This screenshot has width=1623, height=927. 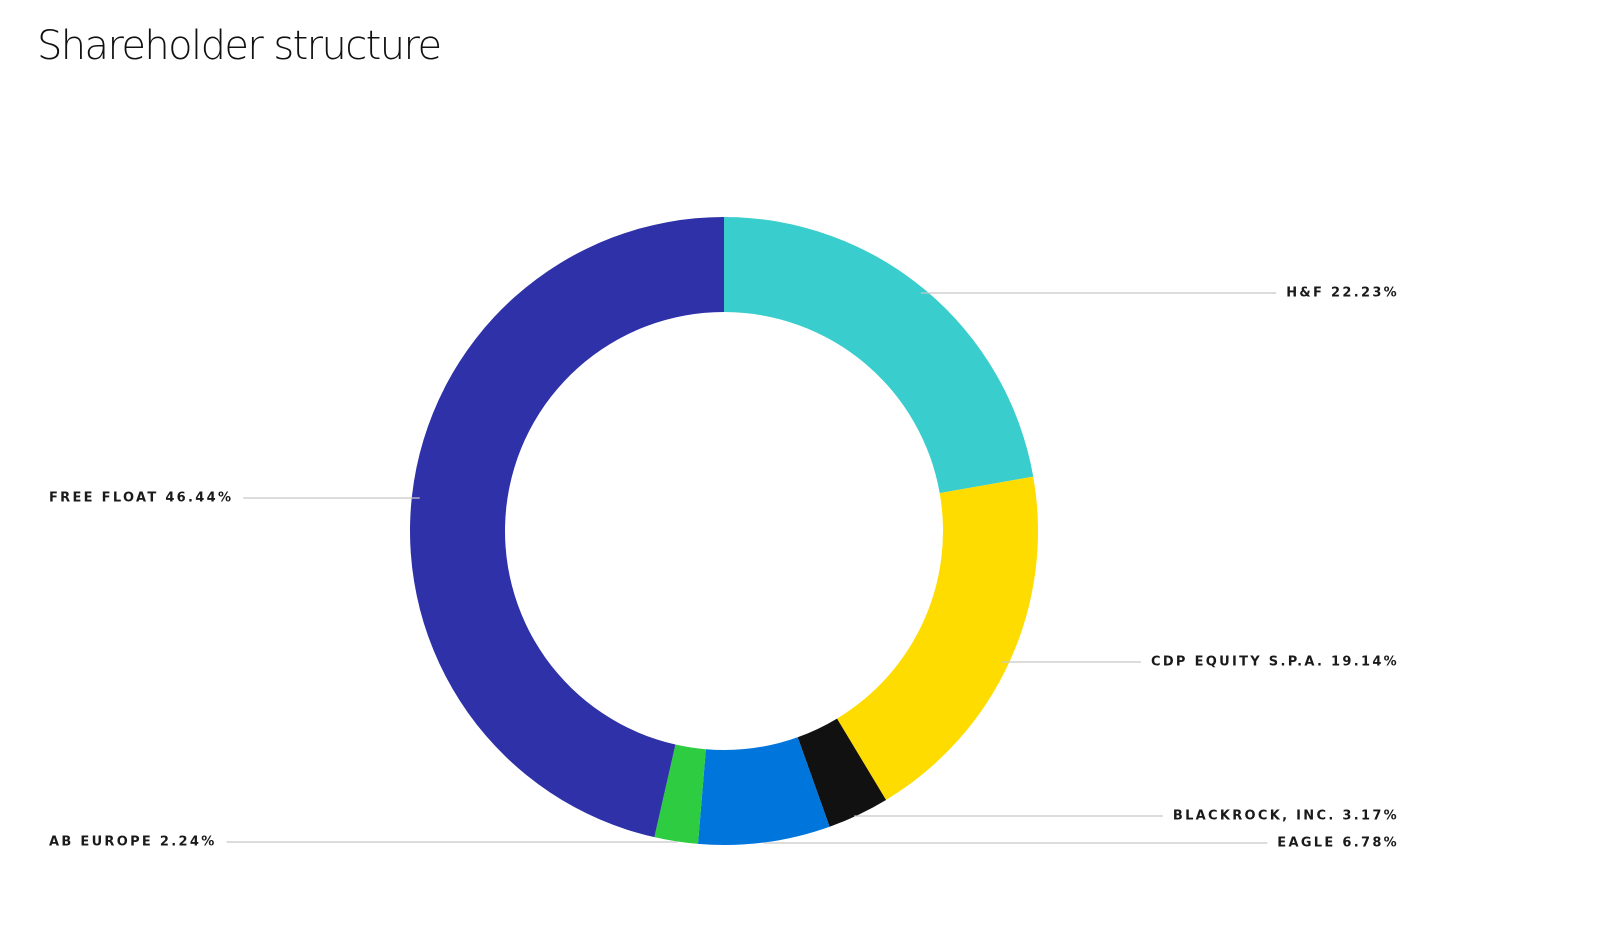 What do you see at coordinates (763, 791) in the screenshot?
I see `slice-eagle` at bounding box center [763, 791].